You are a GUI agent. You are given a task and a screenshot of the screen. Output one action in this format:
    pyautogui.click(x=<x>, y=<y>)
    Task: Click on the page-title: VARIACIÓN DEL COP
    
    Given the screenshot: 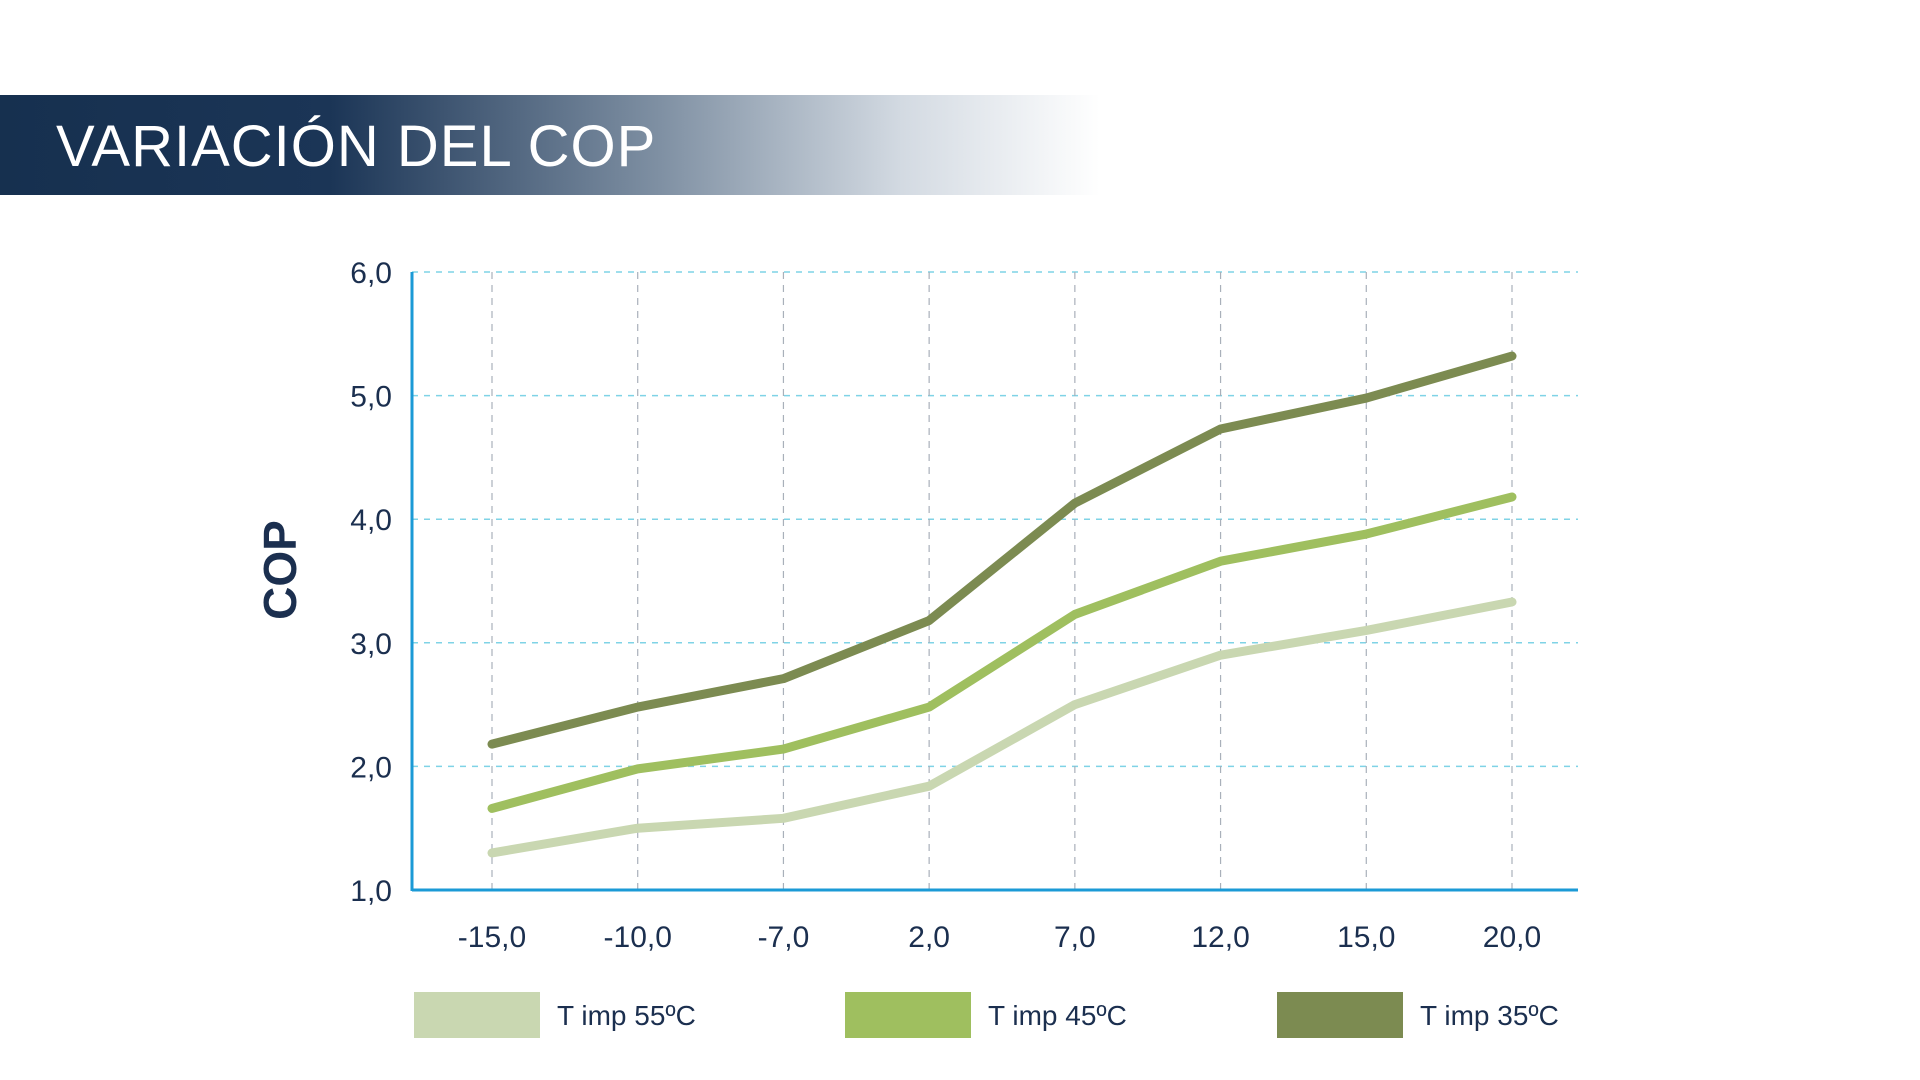 What is the action you would take?
    pyautogui.click(x=356, y=146)
    